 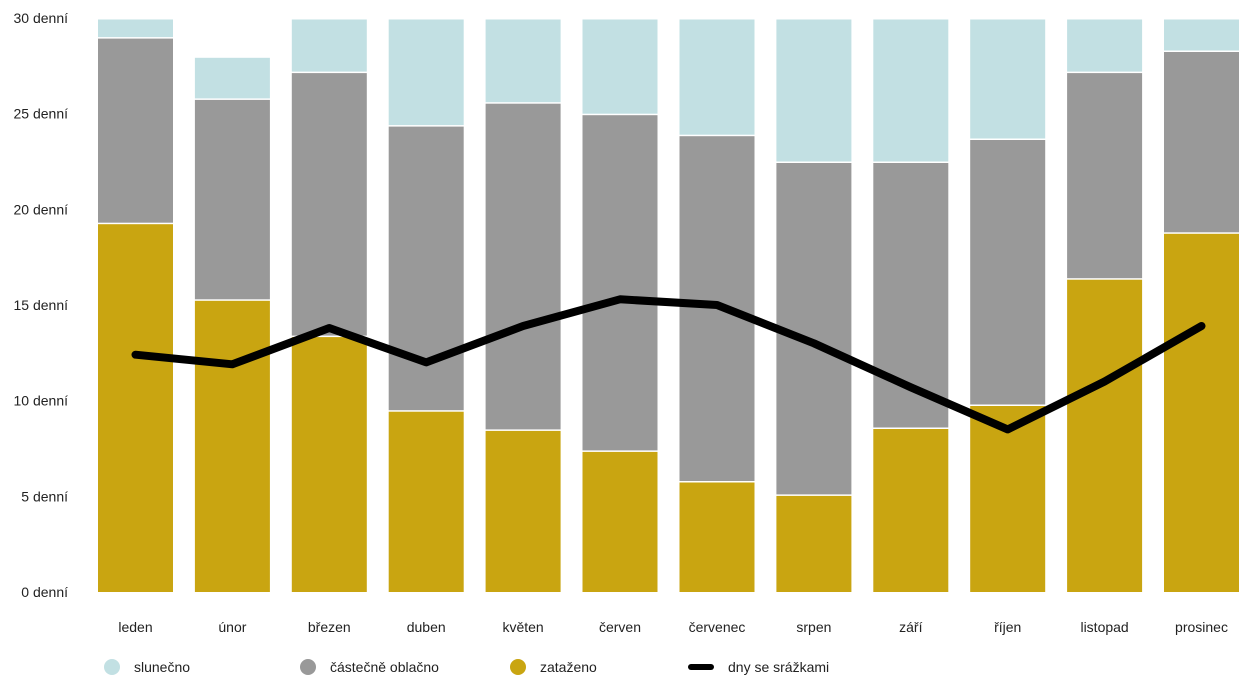 What do you see at coordinates (232, 78) in the screenshot?
I see `bar-slunecno-unor` at bounding box center [232, 78].